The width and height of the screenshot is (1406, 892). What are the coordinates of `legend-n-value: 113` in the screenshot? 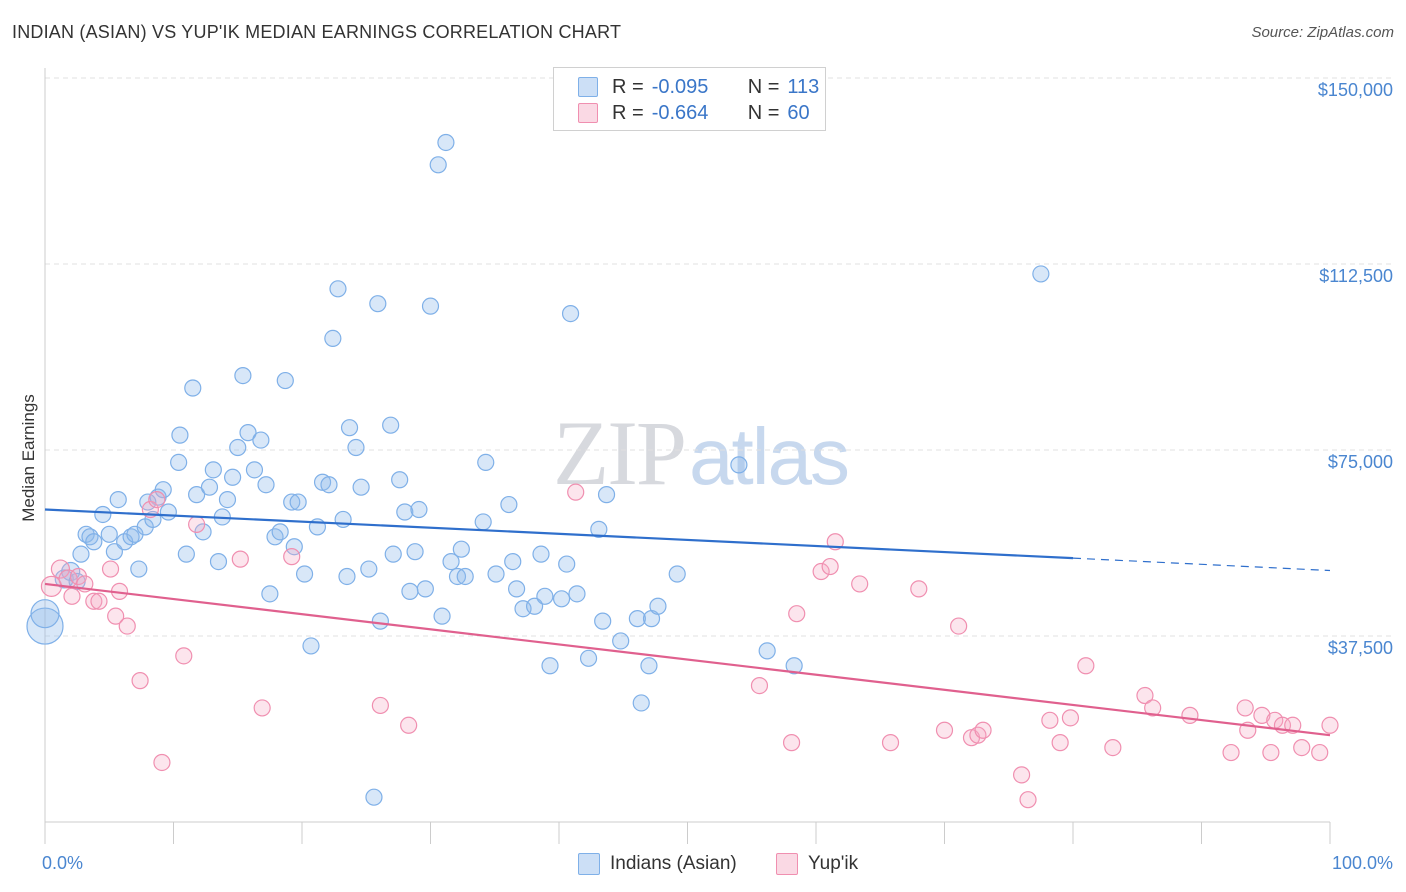 It's located at (803, 86).